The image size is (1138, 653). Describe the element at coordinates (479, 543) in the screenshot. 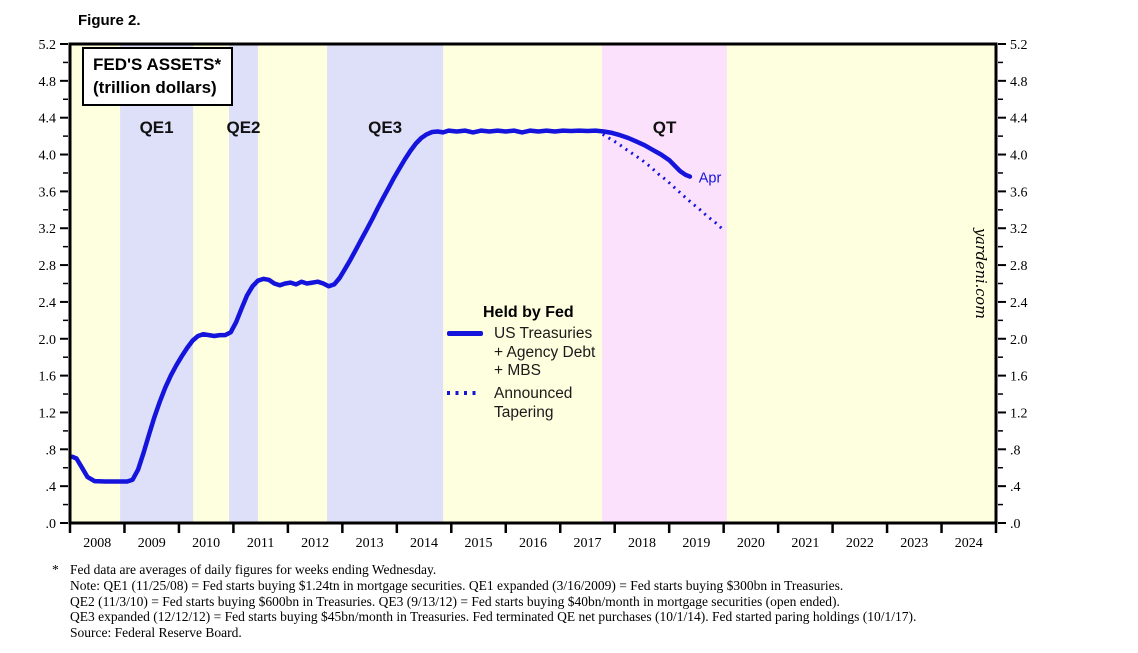

I see `x-axis-year-label: 2015` at that location.